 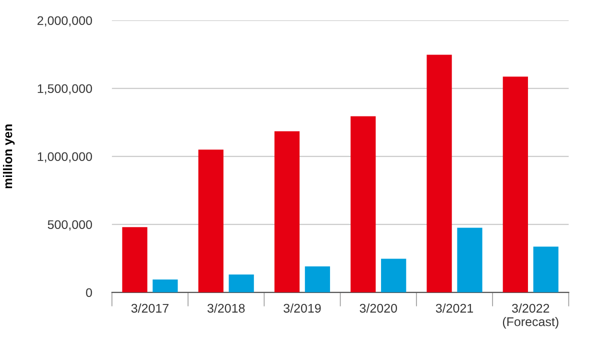 I want to click on x-tick-label: 3/2021, so click(x=455, y=308).